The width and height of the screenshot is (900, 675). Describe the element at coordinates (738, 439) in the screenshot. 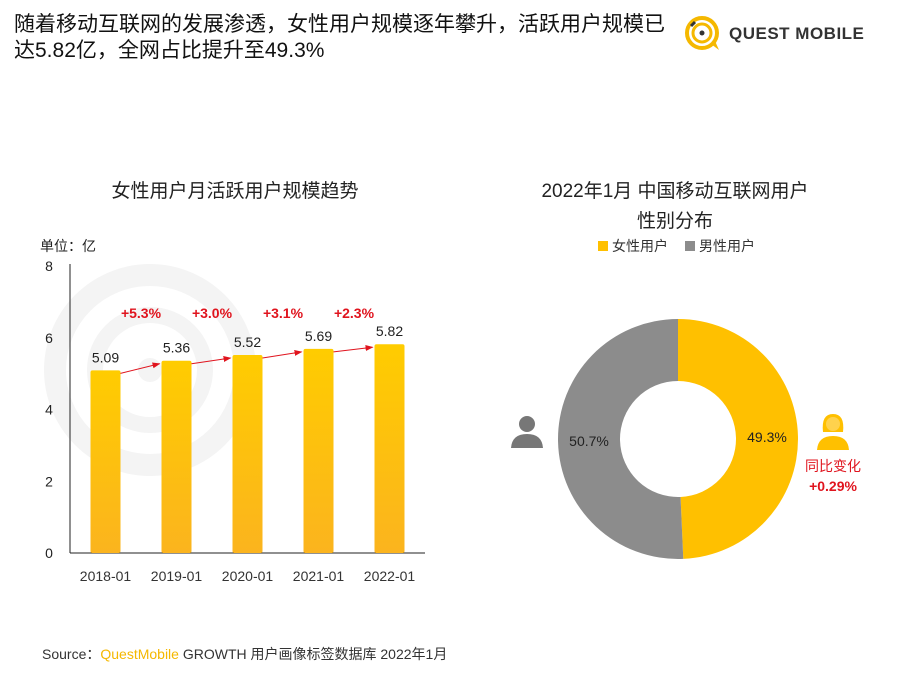

I see `slice-female` at that location.